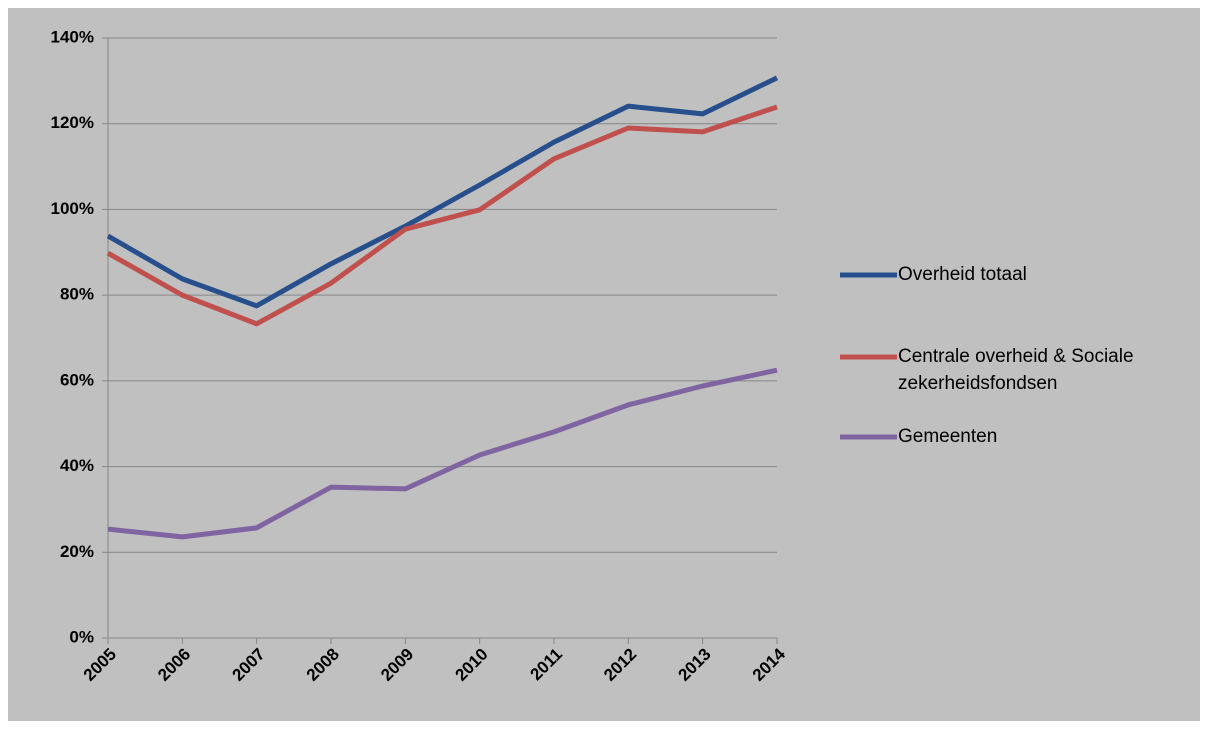  What do you see at coordinates (77, 551) in the screenshot?
I see `y-tick-label: 20%` at bounding box center [77, 551].